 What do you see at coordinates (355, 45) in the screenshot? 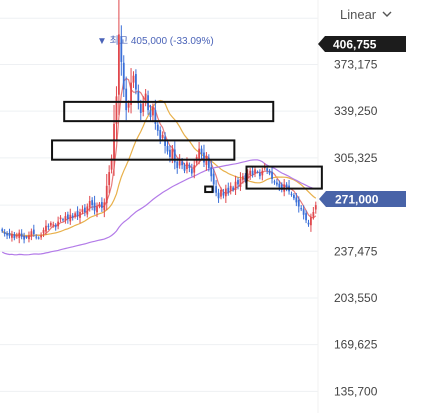
I see `top-price-label: 406,755` at bounding box center [355, 45].